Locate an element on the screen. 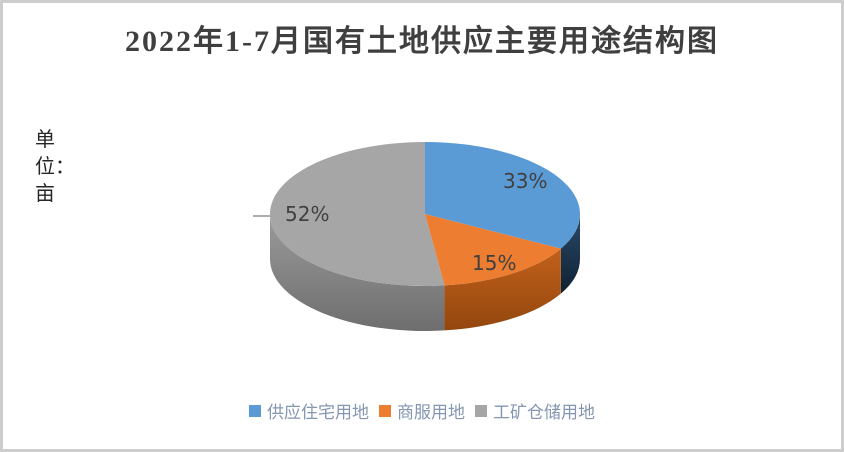  chart-title: 2022年1-7月国有土地供应主要用途结构图 is located at coordinates (422, 41).